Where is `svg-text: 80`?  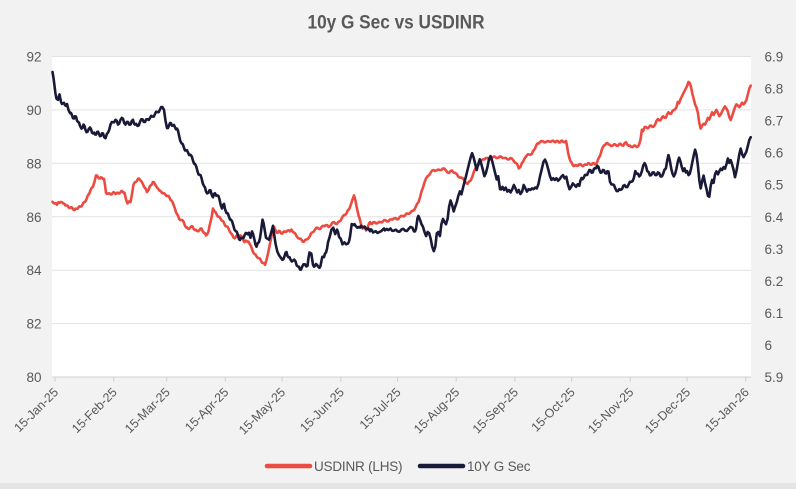 svg-text: 80 is located at coordinates (33, 377).